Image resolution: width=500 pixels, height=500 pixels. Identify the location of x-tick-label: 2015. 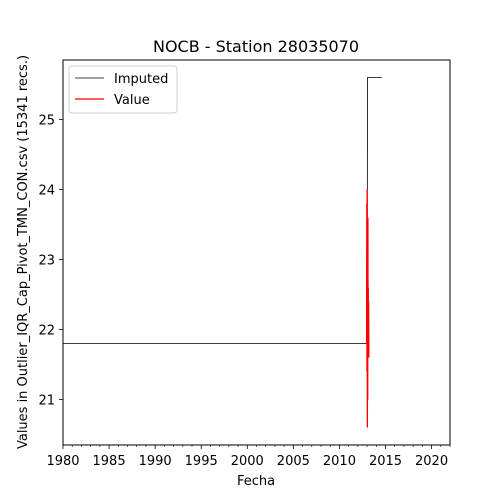
(385, 461).